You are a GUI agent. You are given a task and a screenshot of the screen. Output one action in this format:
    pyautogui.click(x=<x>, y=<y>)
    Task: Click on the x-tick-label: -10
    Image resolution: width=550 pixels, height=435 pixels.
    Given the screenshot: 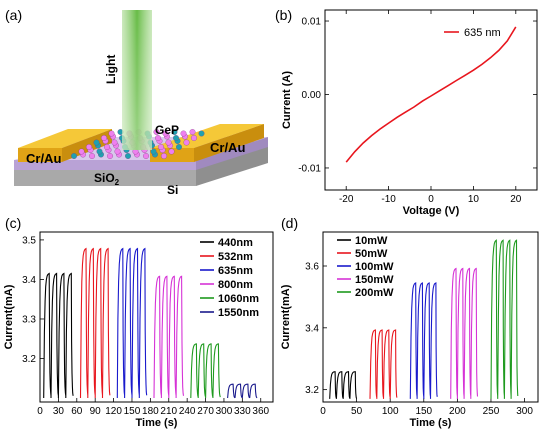 What is the action you would take?
    pyautogui.click(x=388, y=199)
    